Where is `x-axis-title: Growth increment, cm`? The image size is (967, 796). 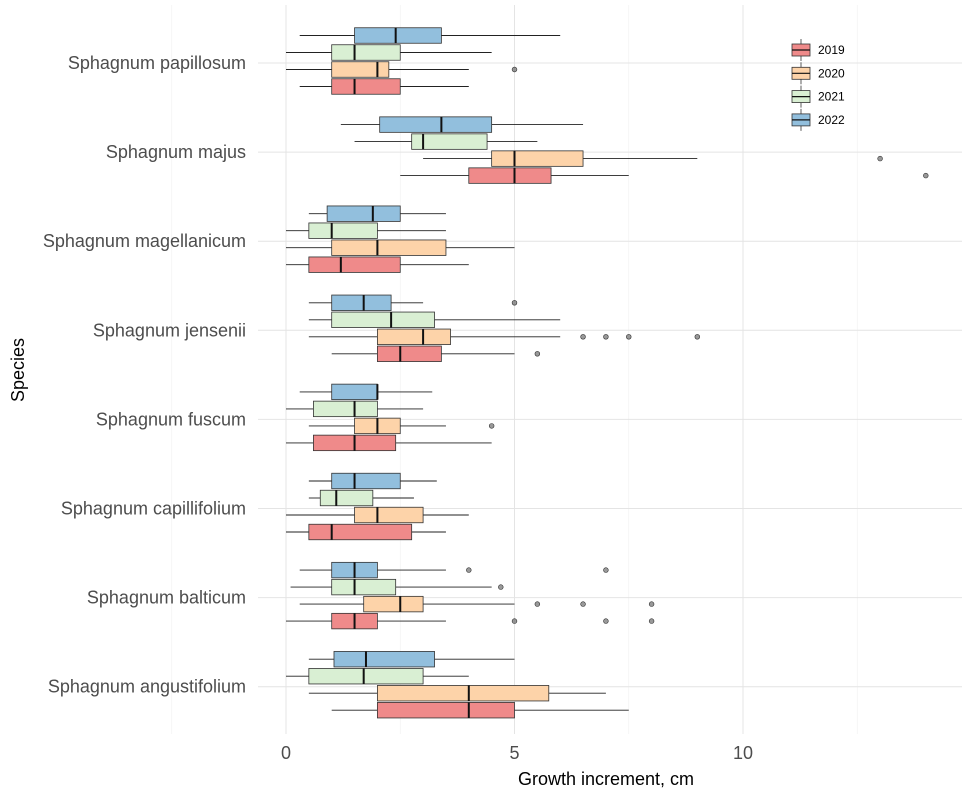 x-axis-title: Growth increment, cm is located at coordinates (606, 779).